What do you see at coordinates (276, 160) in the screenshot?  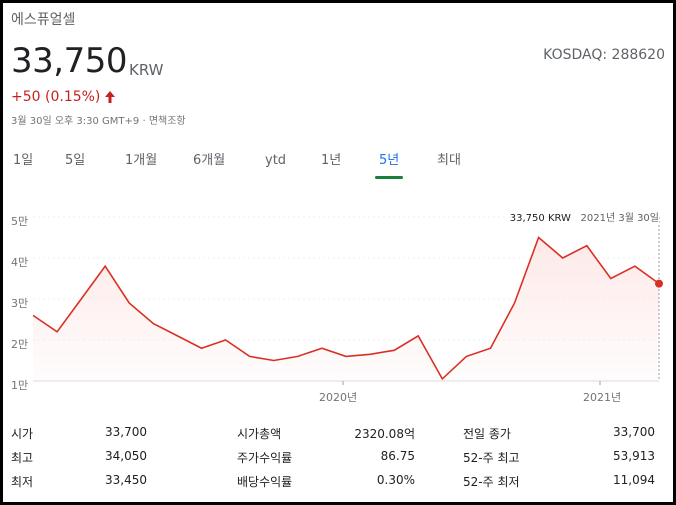 I see `tab-ytd: ytd` at bounding box center [276, 160].